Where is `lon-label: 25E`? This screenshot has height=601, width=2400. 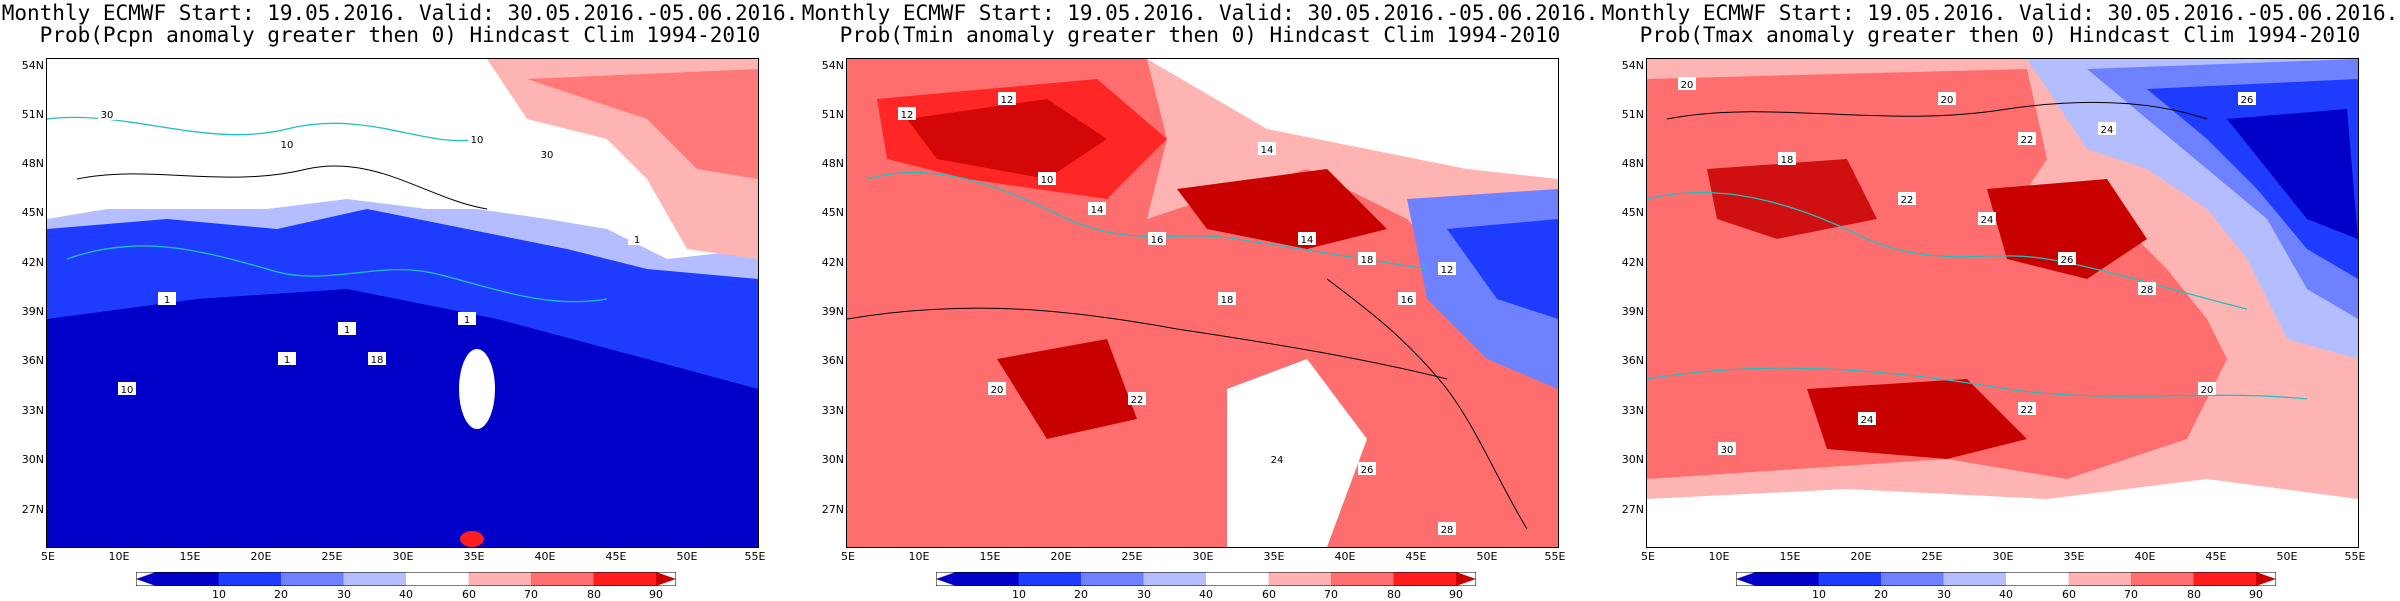 lon-label: 25E is located at coordinates (1932, 556).